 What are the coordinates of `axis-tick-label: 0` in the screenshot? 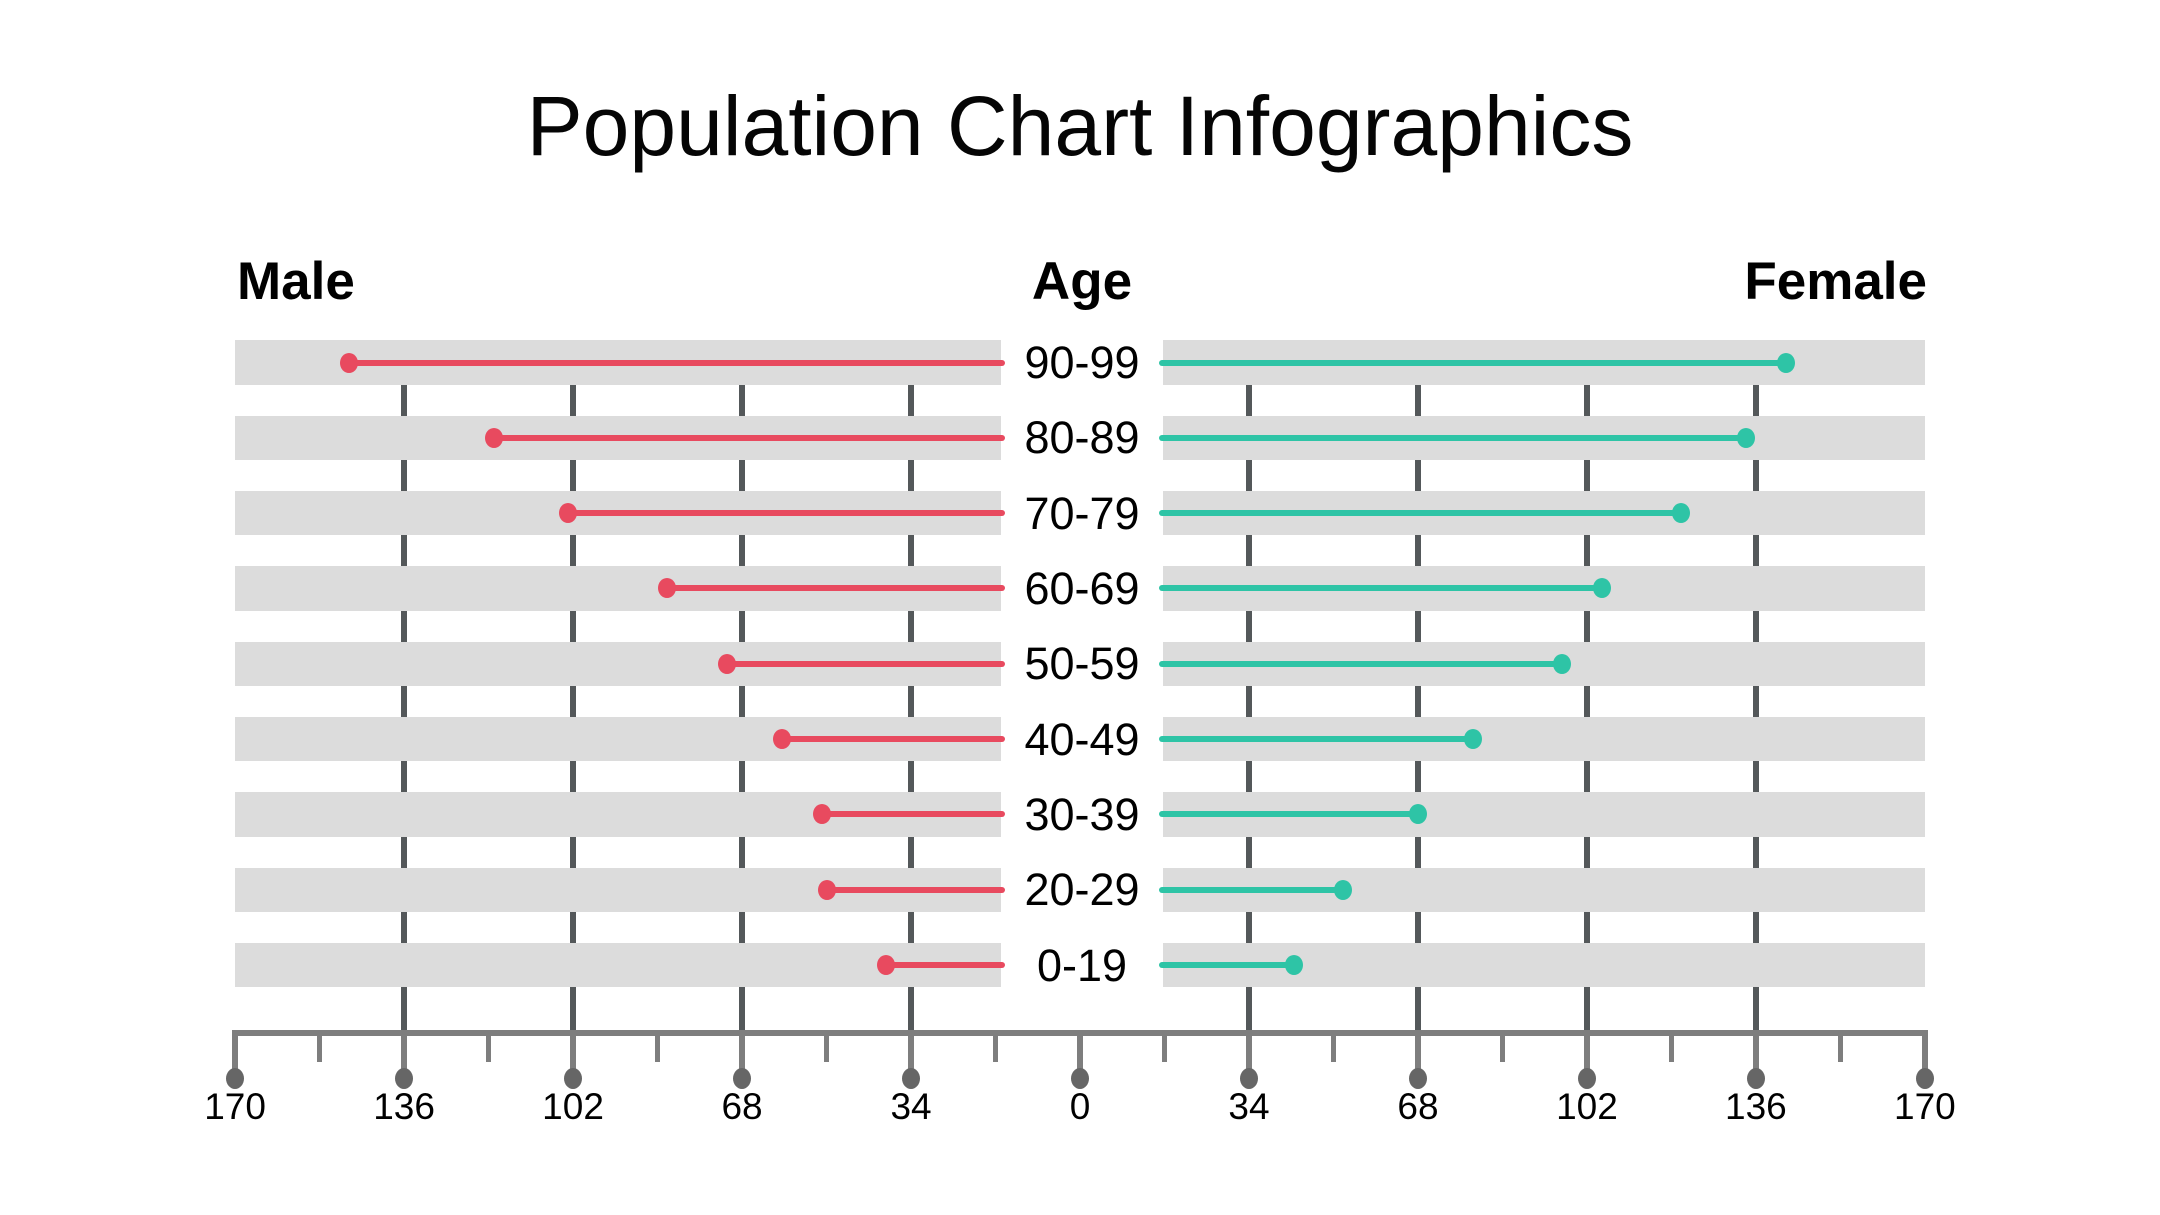 It's located at (1080, 1106).